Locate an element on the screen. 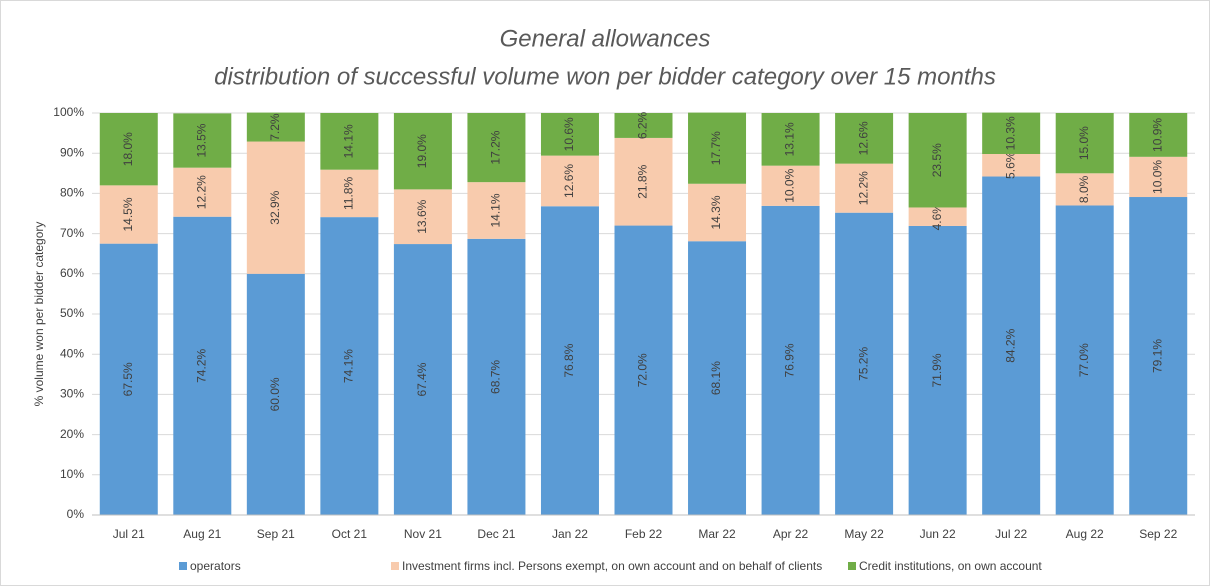 The height and width of the screenshot is (587, 1211). x-tick-label: Jul 21 is located at coordinates (129, 534).